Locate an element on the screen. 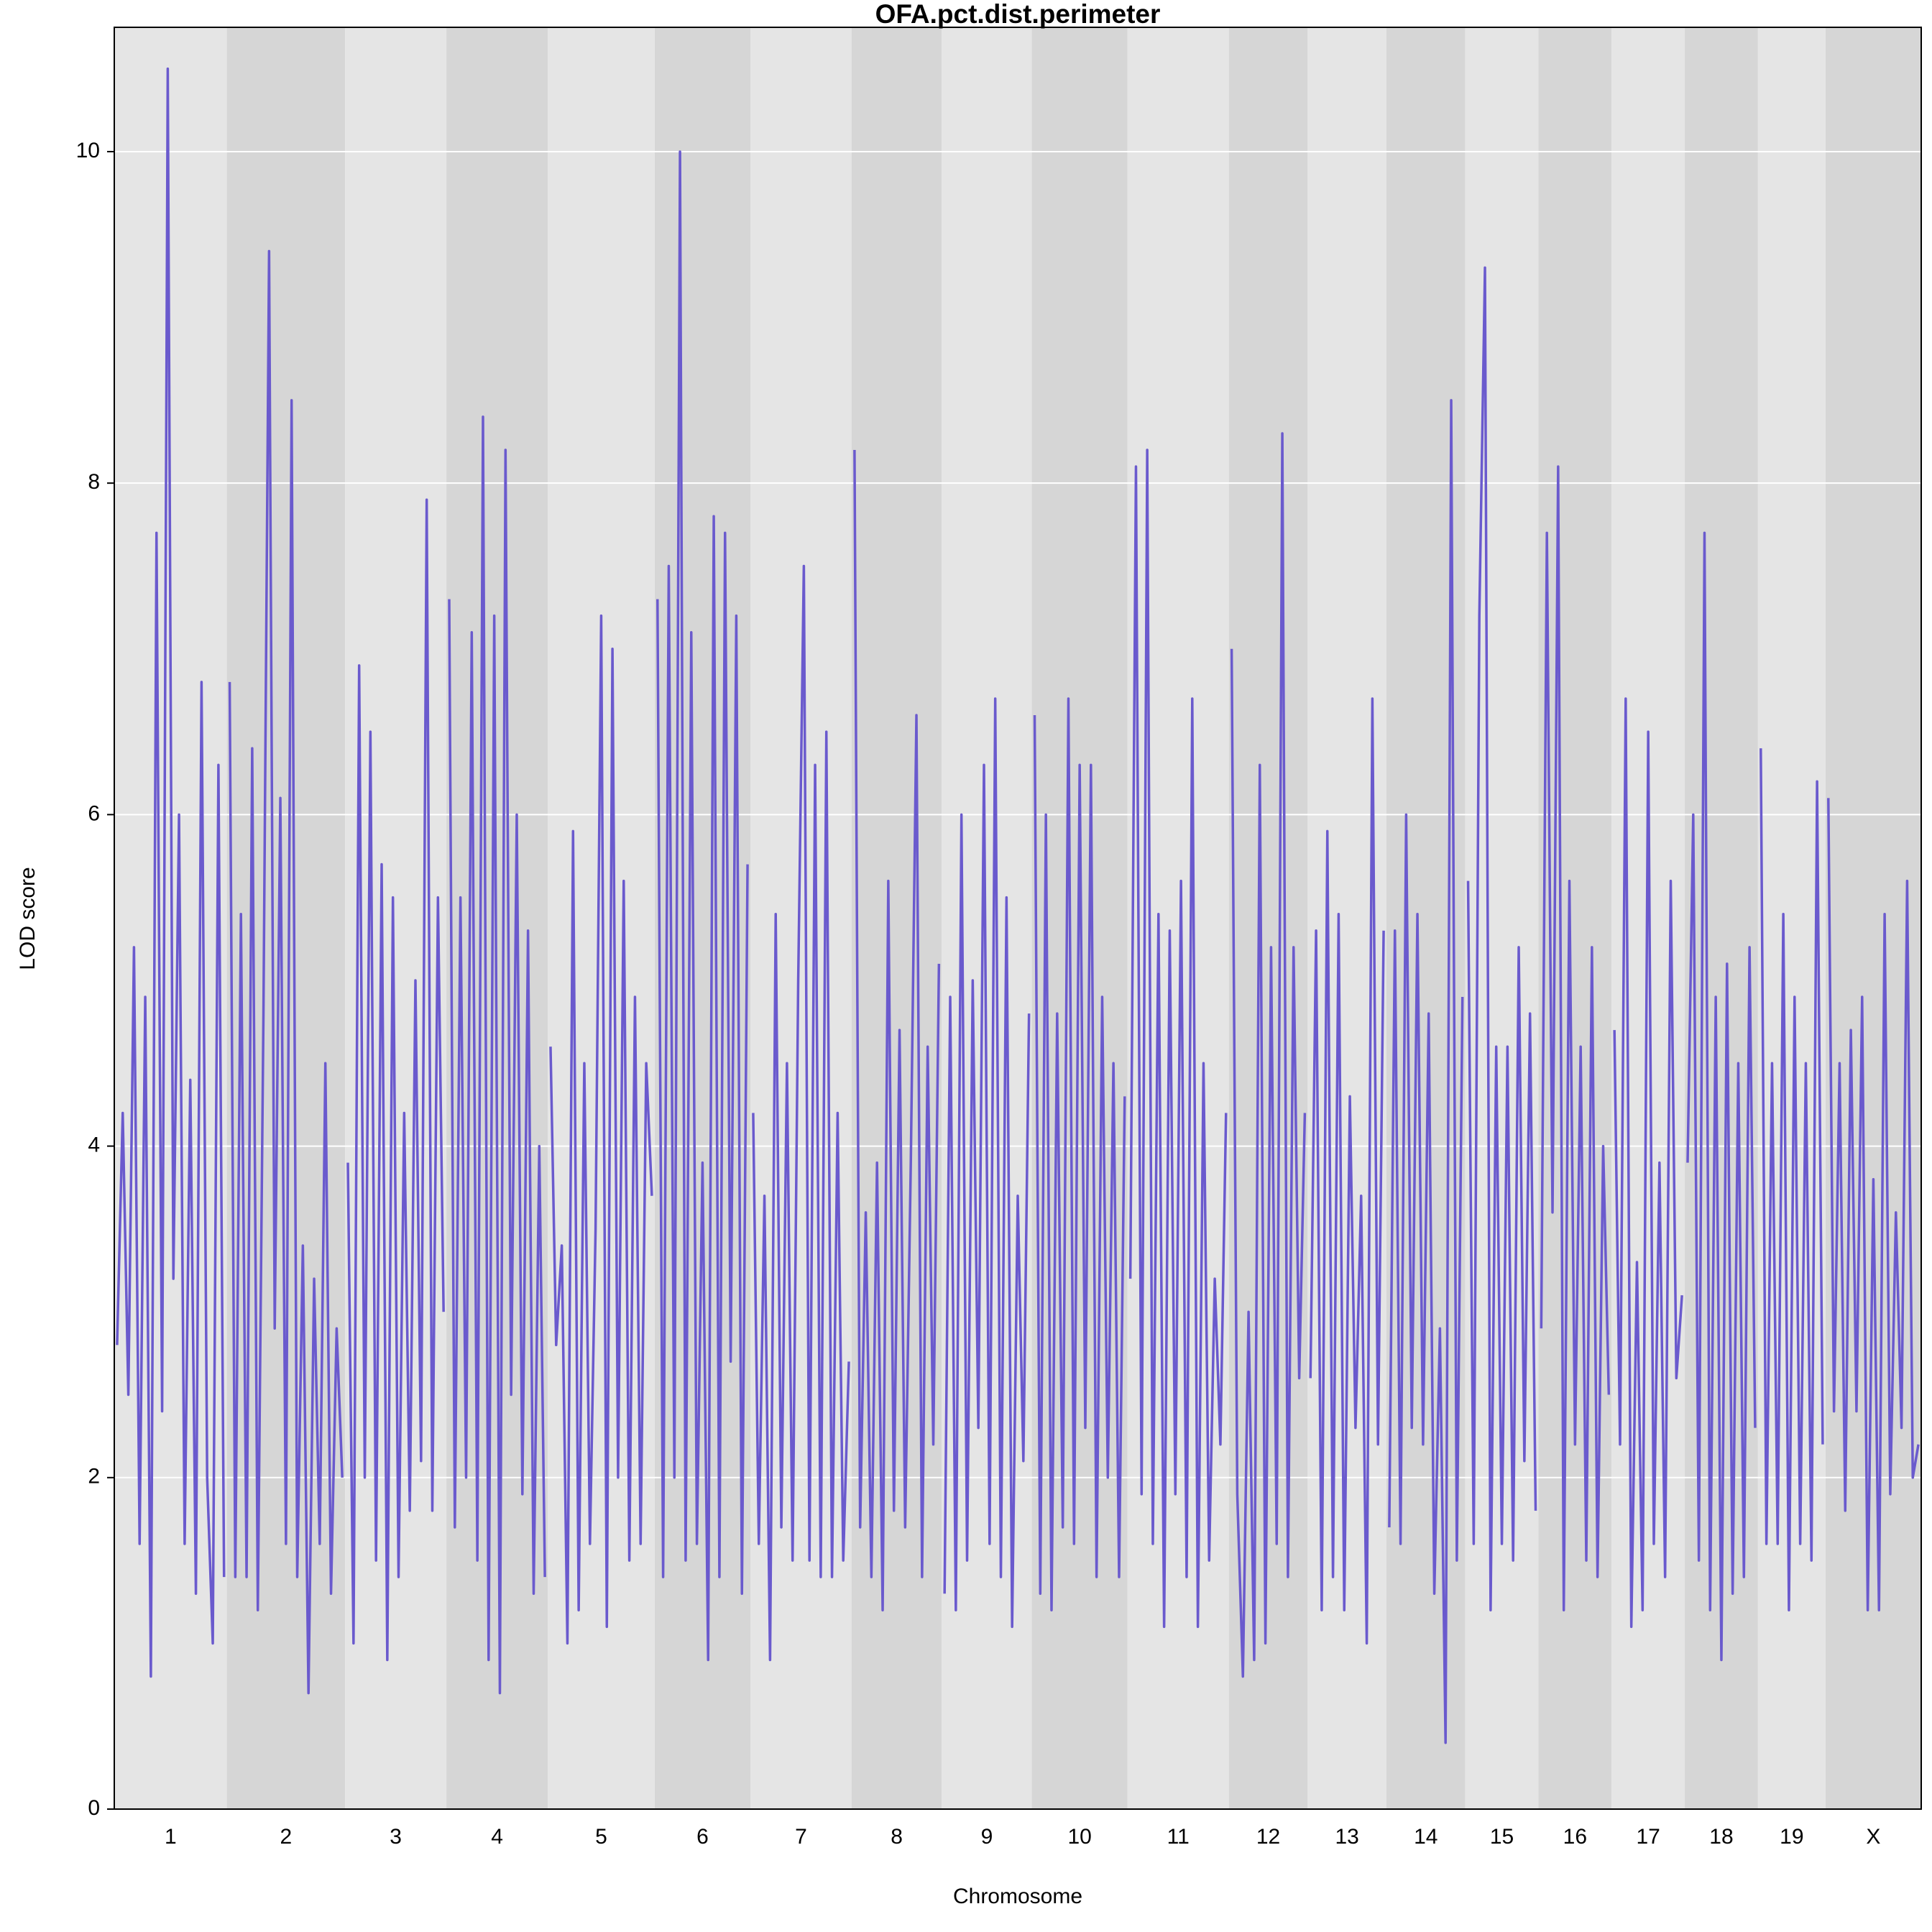 The height and width of the screenshot is (1932, 1932). y-tick-label: 8 is located at coordinates (94, 482).